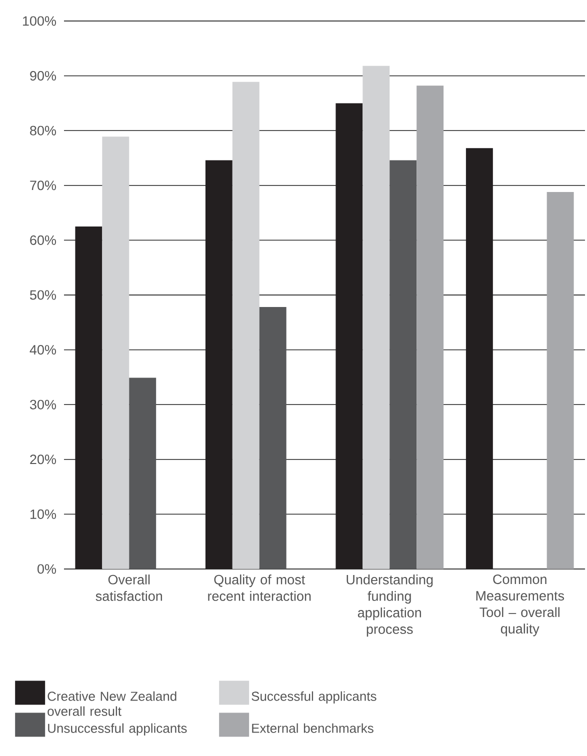 Image resolution: width=587 pixels, height=756 pixels. Describe the element at coordinates (259, 587) in the screenshot. I see `x-tick-label: Quality of most recent interaction` at that location.